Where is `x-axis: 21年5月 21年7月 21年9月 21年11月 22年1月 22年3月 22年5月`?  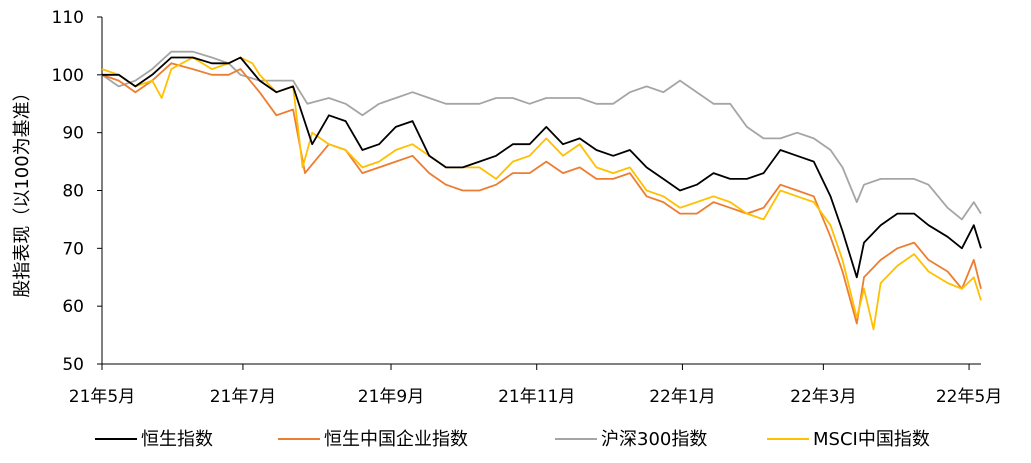 x-axis: 21年5月 21年7月 21年9月 21年11月 22年1月 22年3月 22年5月 is located at coordinates (535, 385).